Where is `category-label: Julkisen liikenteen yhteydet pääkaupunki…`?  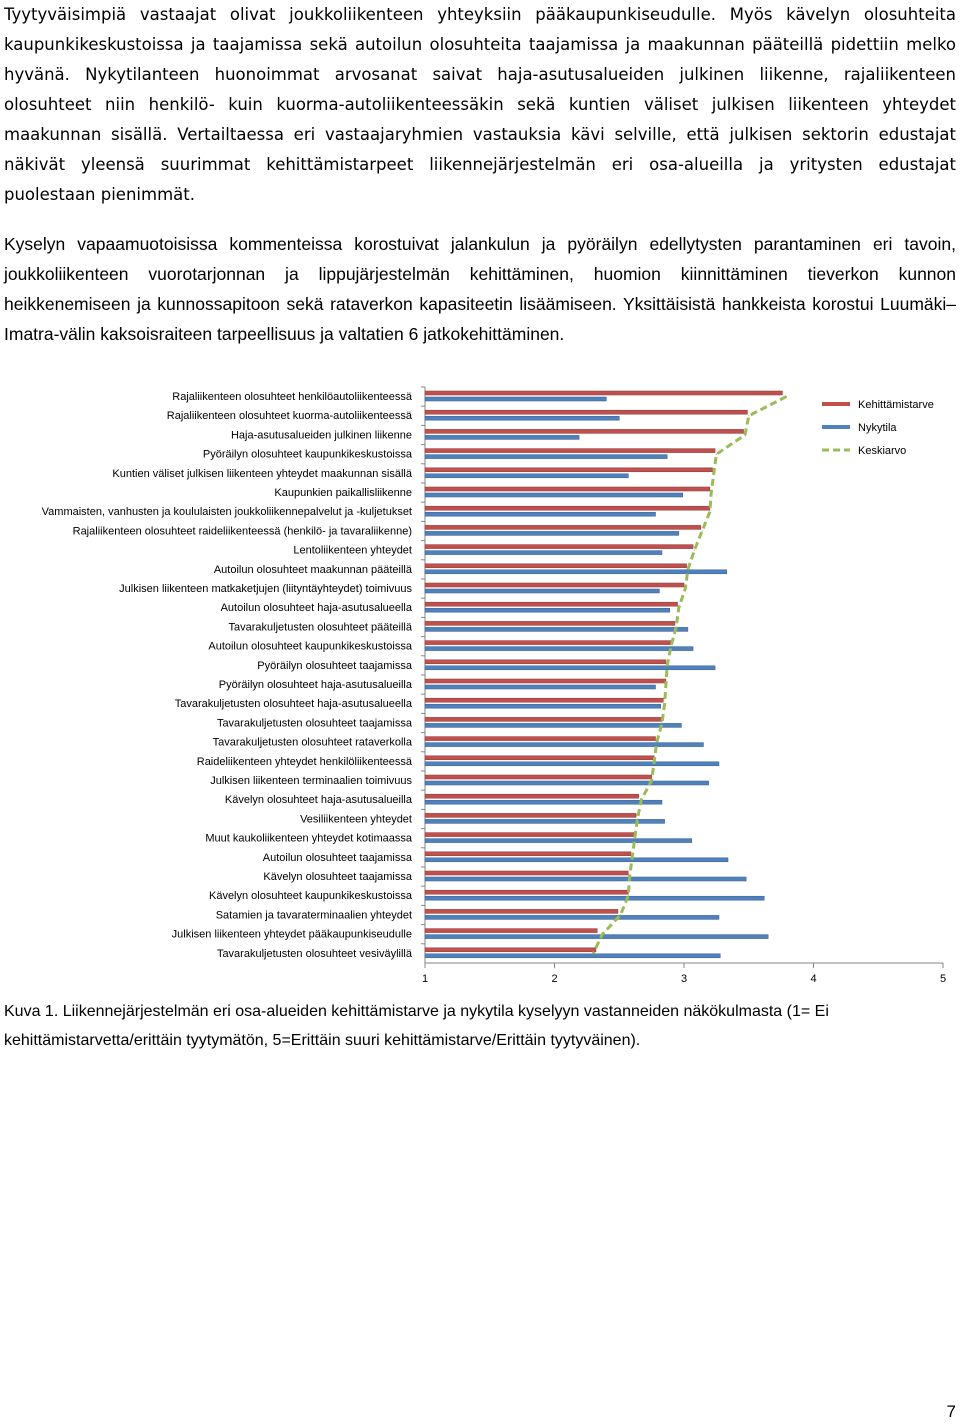
category-label: Julkisen liikenteen yhteydet pääkaupunki… is located at coordinates (292, 935).